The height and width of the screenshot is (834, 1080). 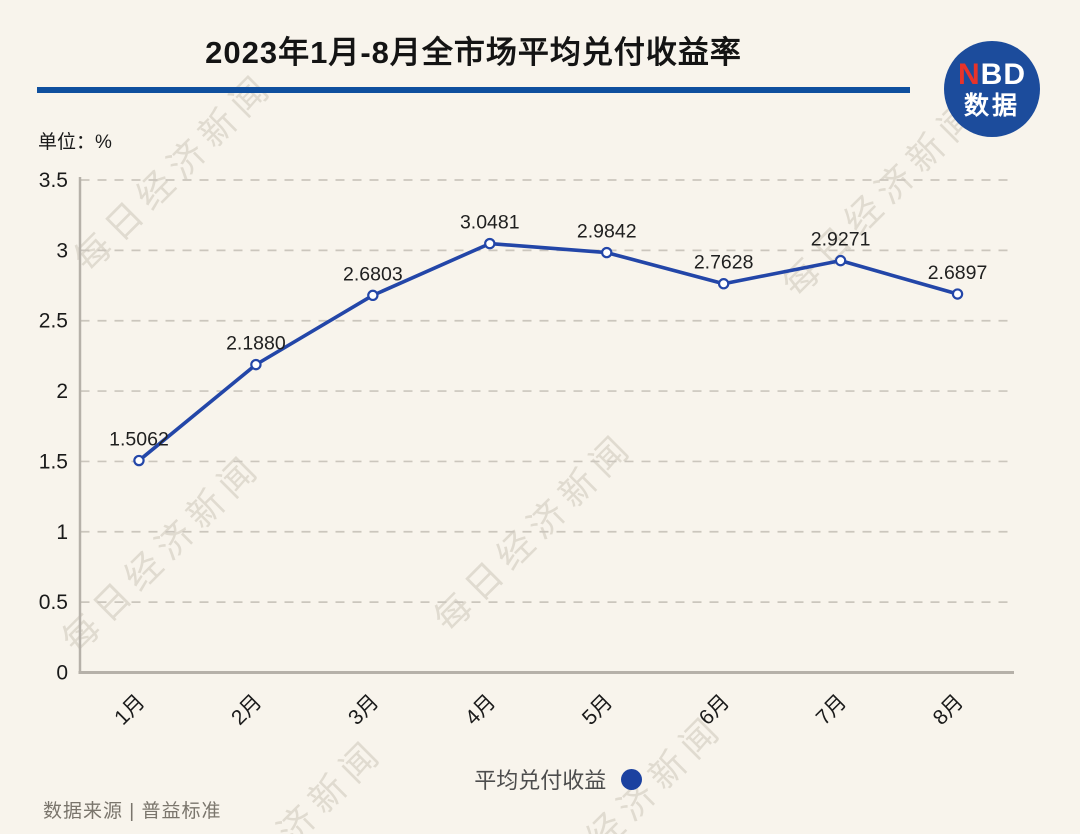 What do you see at coordinates (53, 602) in the screenshot?
I see `y-tick-label: 0.5` at bounding box center [53, 602].